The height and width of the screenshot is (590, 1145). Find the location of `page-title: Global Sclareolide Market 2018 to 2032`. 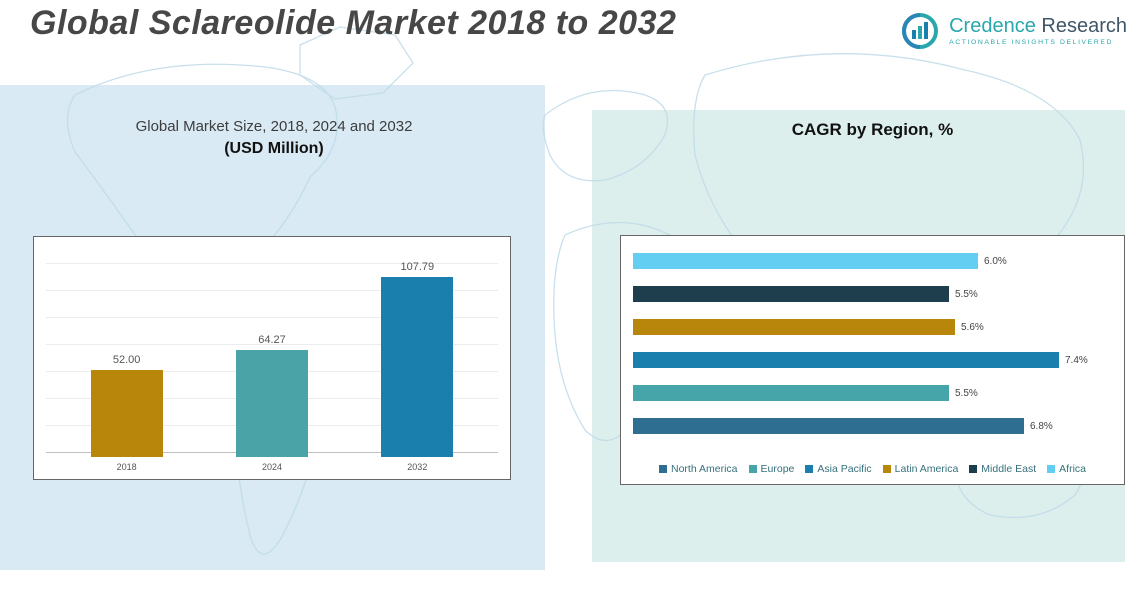

page-title: Global Sclareolide Market 2018 to 2032 is located at coordinates (353, 23).